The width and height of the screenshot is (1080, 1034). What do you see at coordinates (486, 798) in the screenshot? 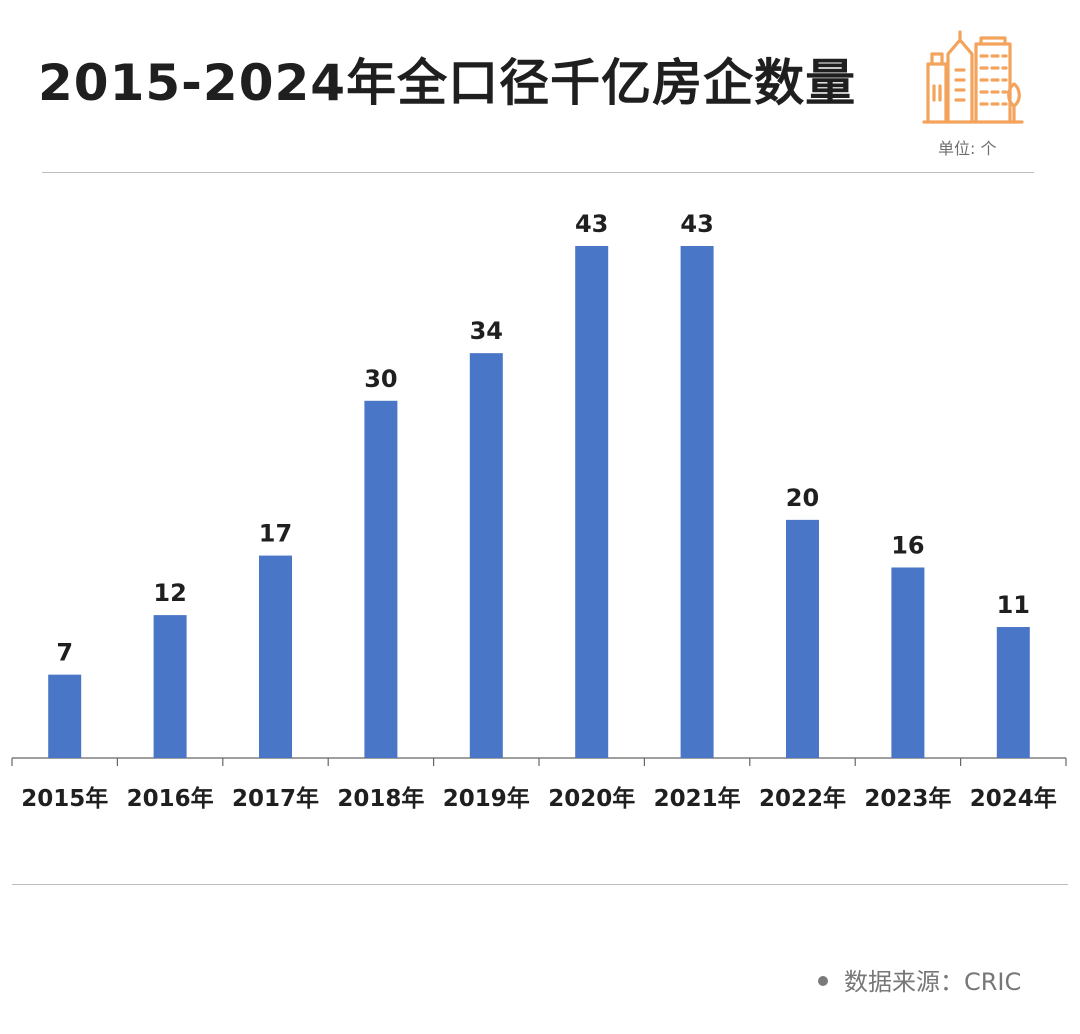
I see `x-tick-label: 2019年` at bounding box center [486, 798].